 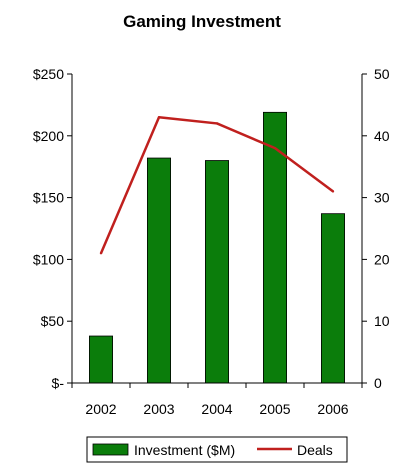 What do you see at coordinates (275, 148) in the screenshot?
I see `point-deals-2005` at bounding box center [275, 148].